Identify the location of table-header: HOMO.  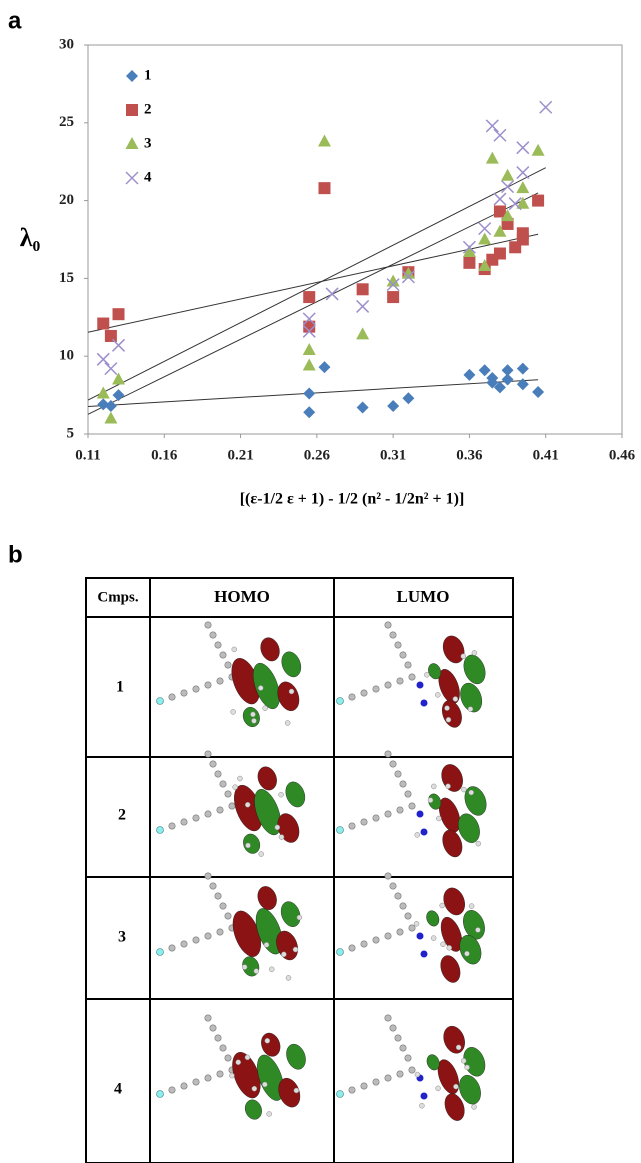
(242, 596).